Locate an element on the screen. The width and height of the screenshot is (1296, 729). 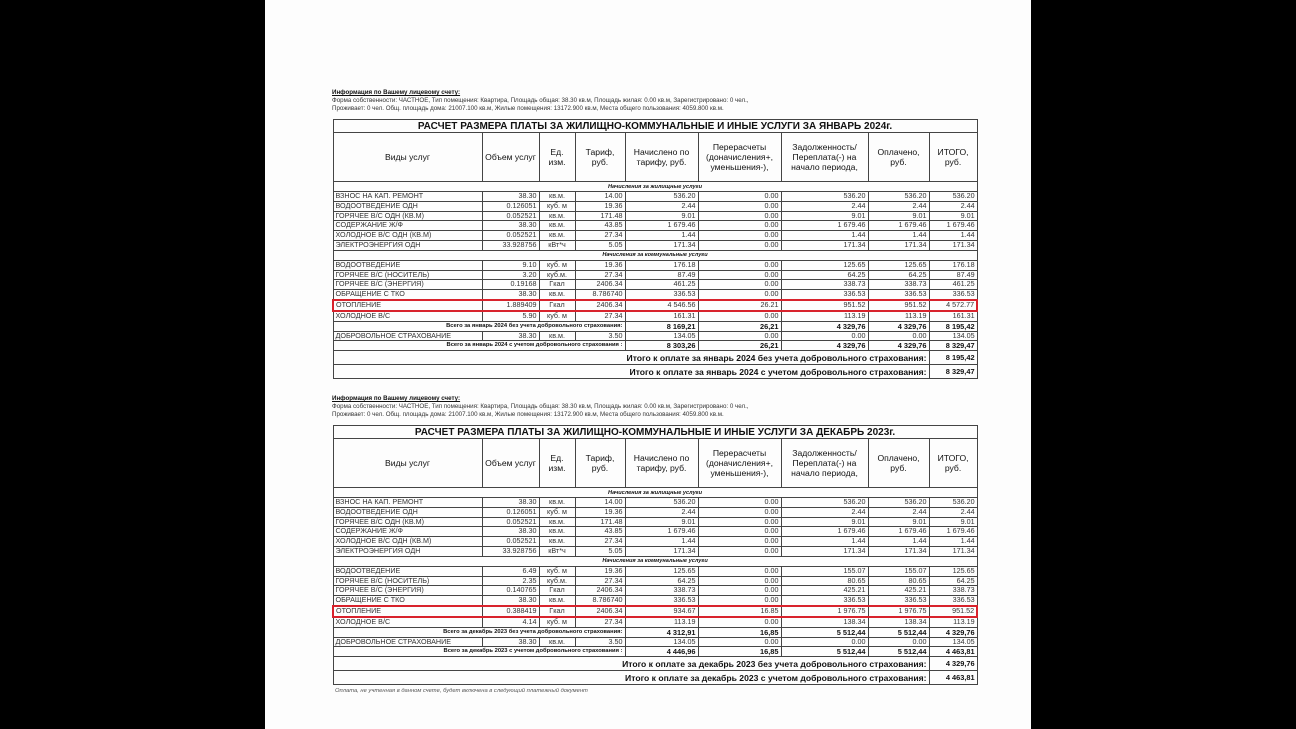
section-header-row: Начисления за жилищные услуги is located at coordinates (655, 186).